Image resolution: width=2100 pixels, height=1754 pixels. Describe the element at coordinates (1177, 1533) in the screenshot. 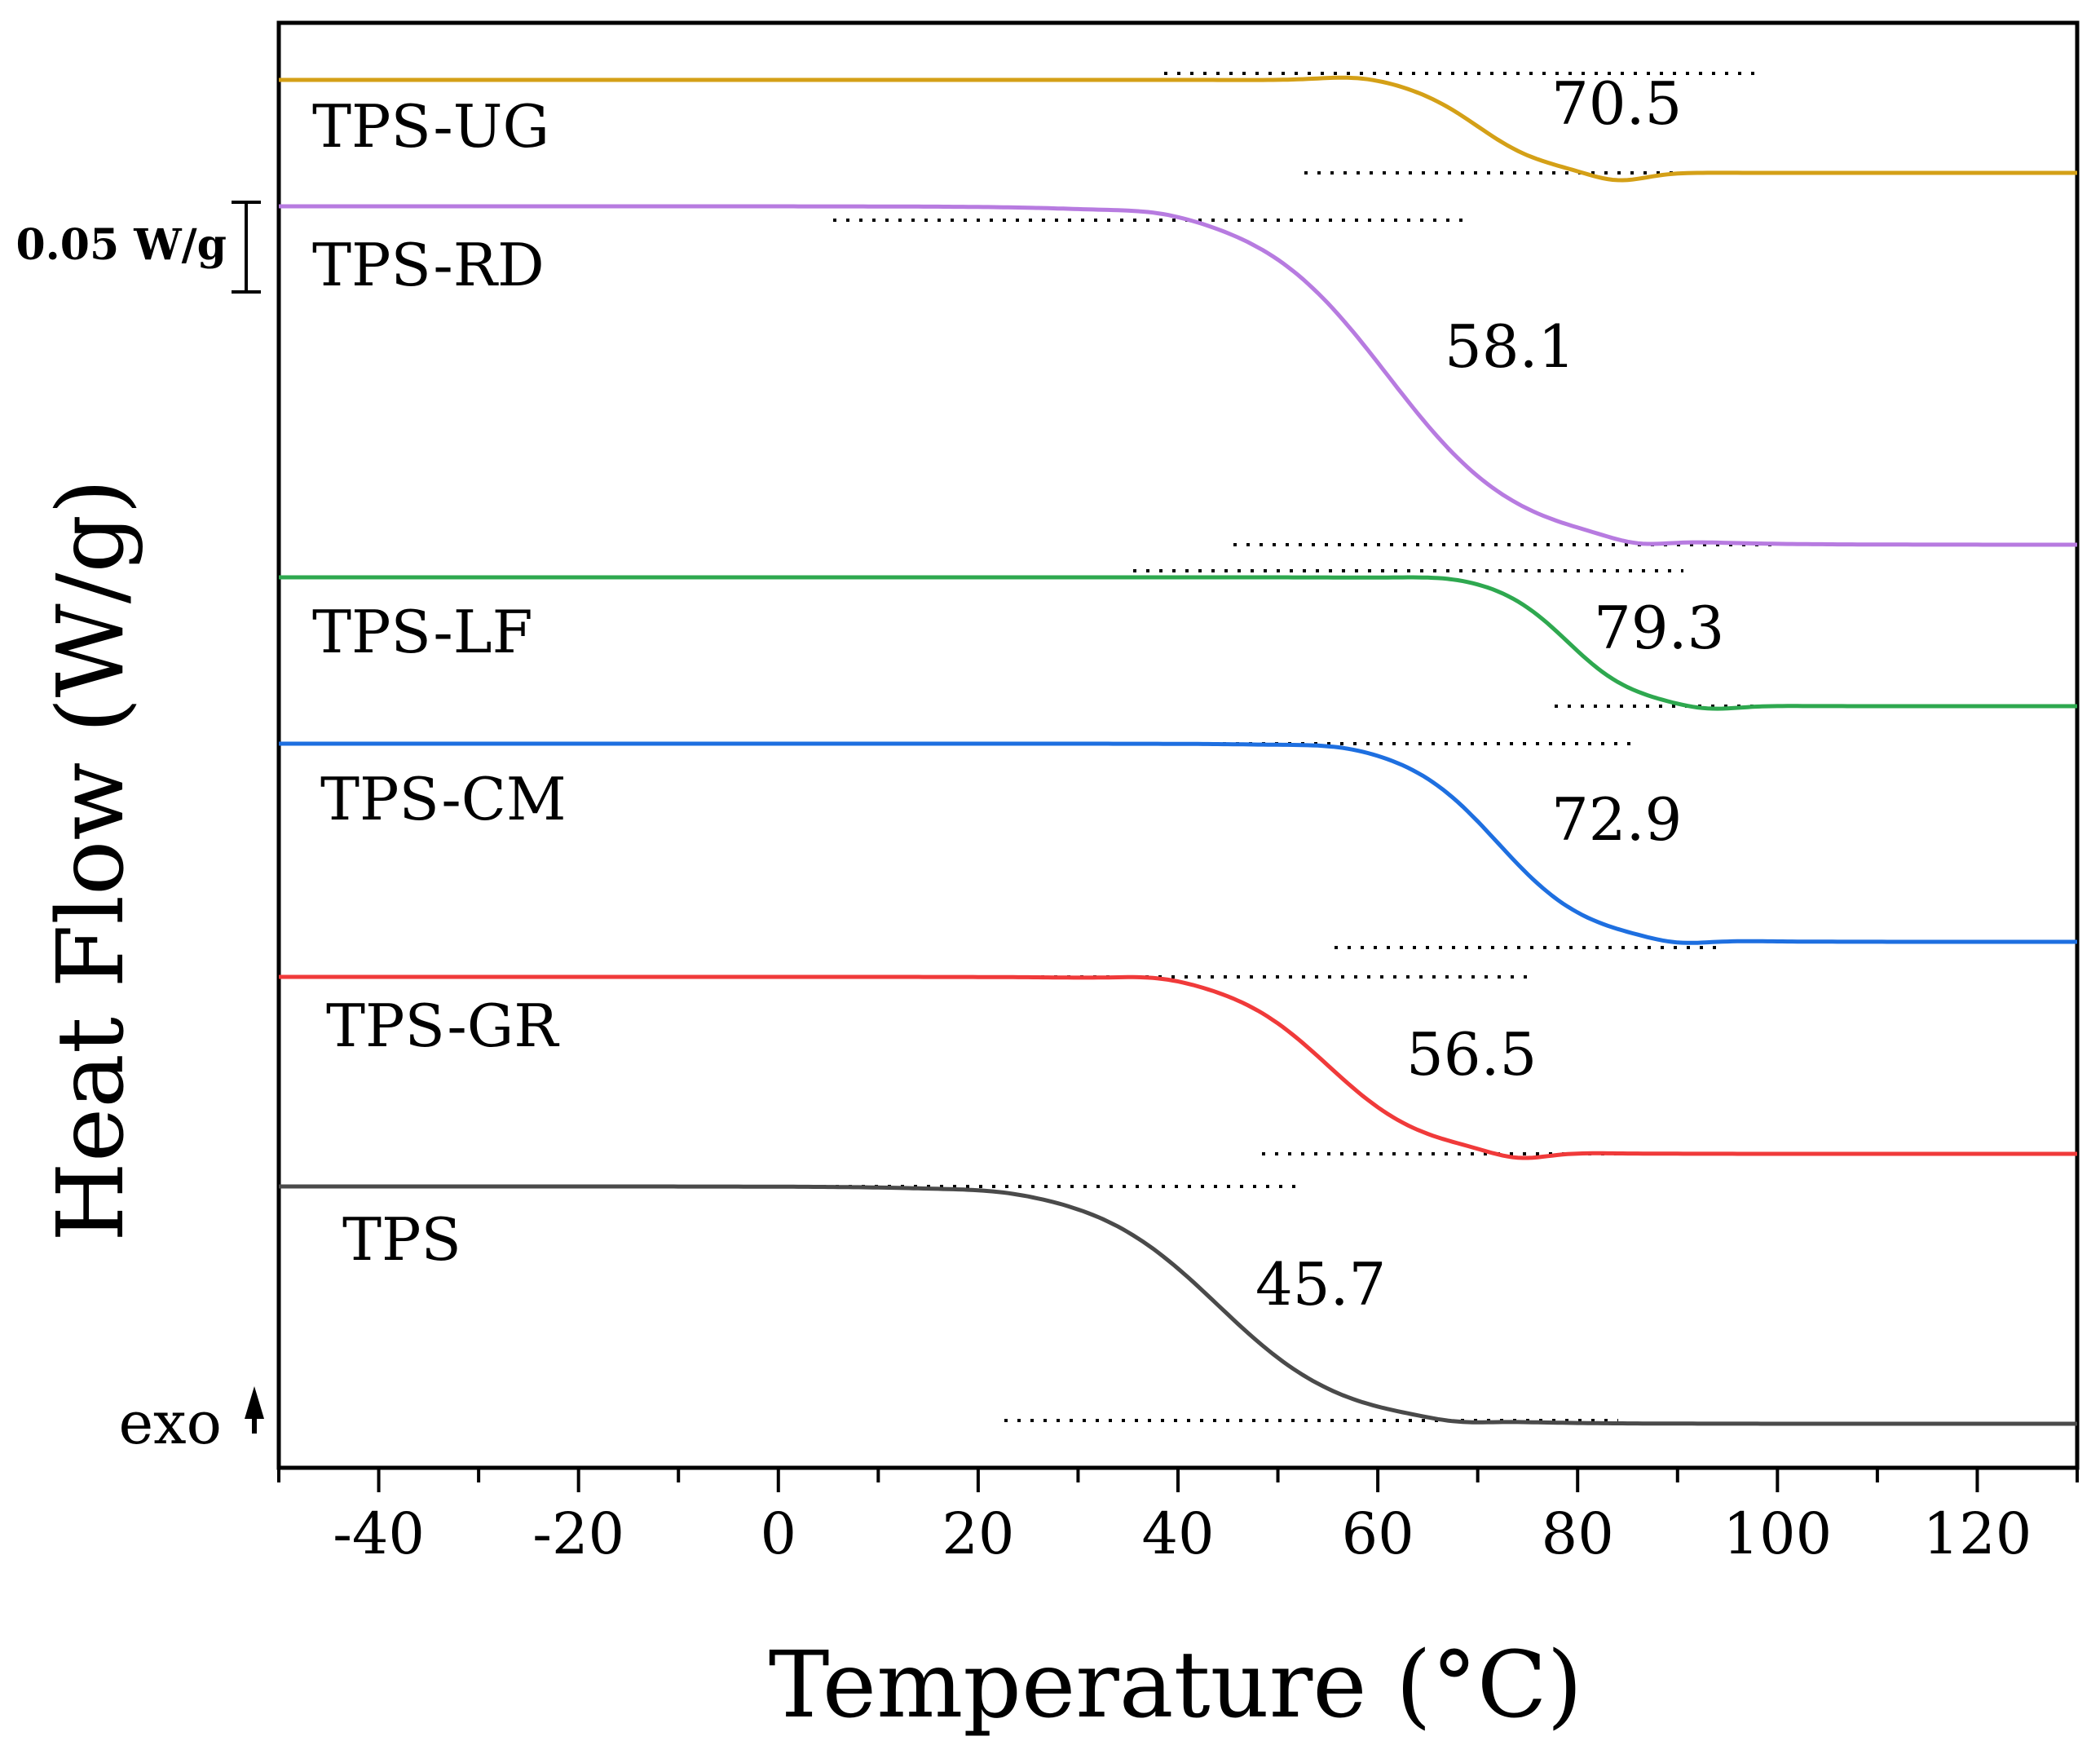

I see `x-tick-label: 40` at that location.